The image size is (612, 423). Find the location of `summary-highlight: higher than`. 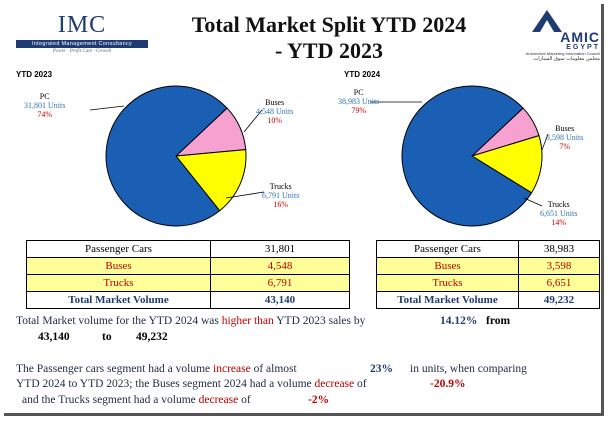

summary-highlight: higher than is located at coordinates (247, 321).